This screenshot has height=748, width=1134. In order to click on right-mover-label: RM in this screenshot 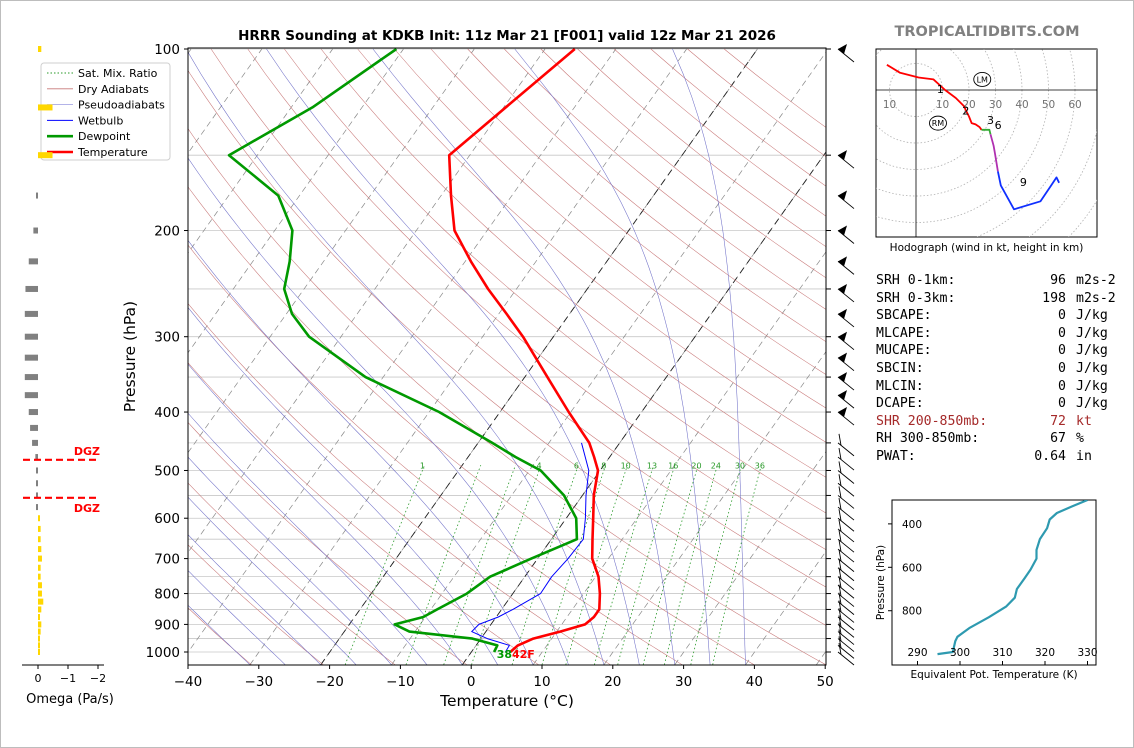, I will do `click(938, 123)`.